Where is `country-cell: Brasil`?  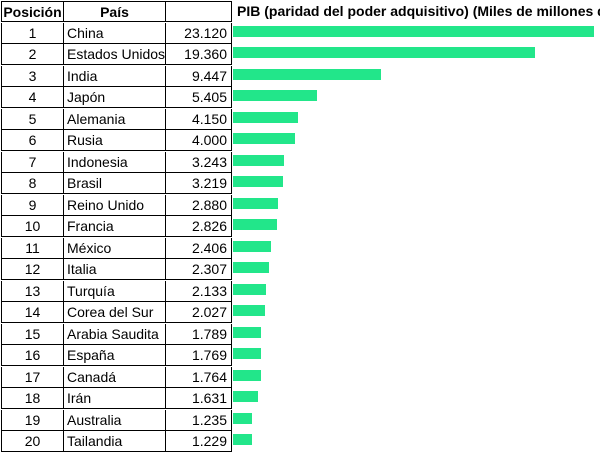
country-cell: Brasil is located at coordinates (115, 183).